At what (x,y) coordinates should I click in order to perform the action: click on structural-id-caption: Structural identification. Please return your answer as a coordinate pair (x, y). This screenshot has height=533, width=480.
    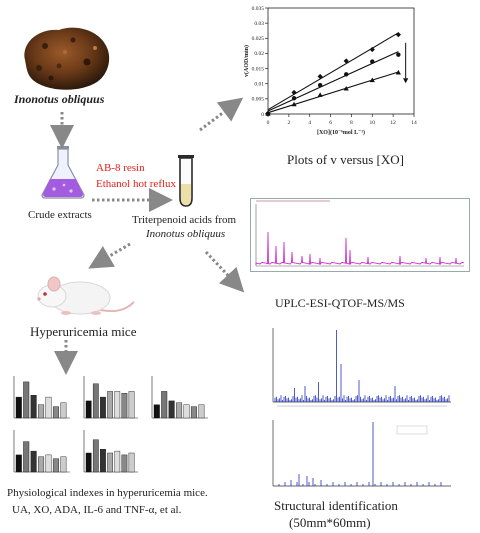
    Looking at the image, I should click on (336, 505).